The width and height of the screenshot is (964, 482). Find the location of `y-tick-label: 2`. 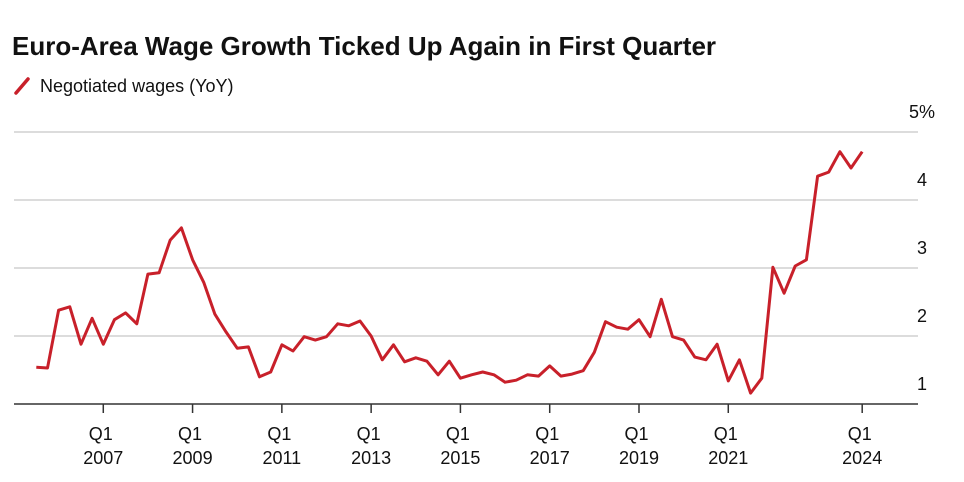

y-tick-label: 2 is located at coordinates (922, 316).